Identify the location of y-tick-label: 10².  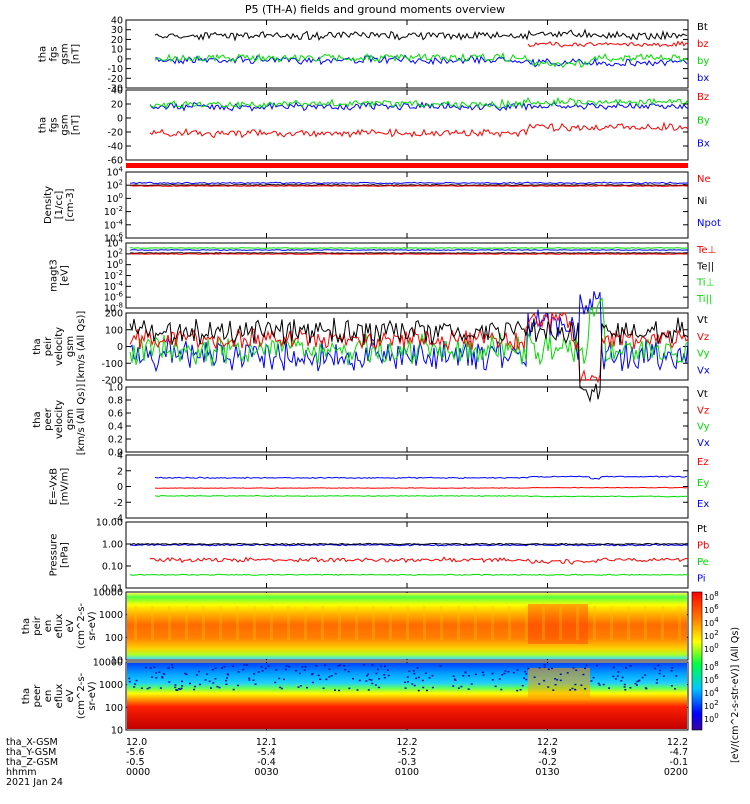
(114, 185).